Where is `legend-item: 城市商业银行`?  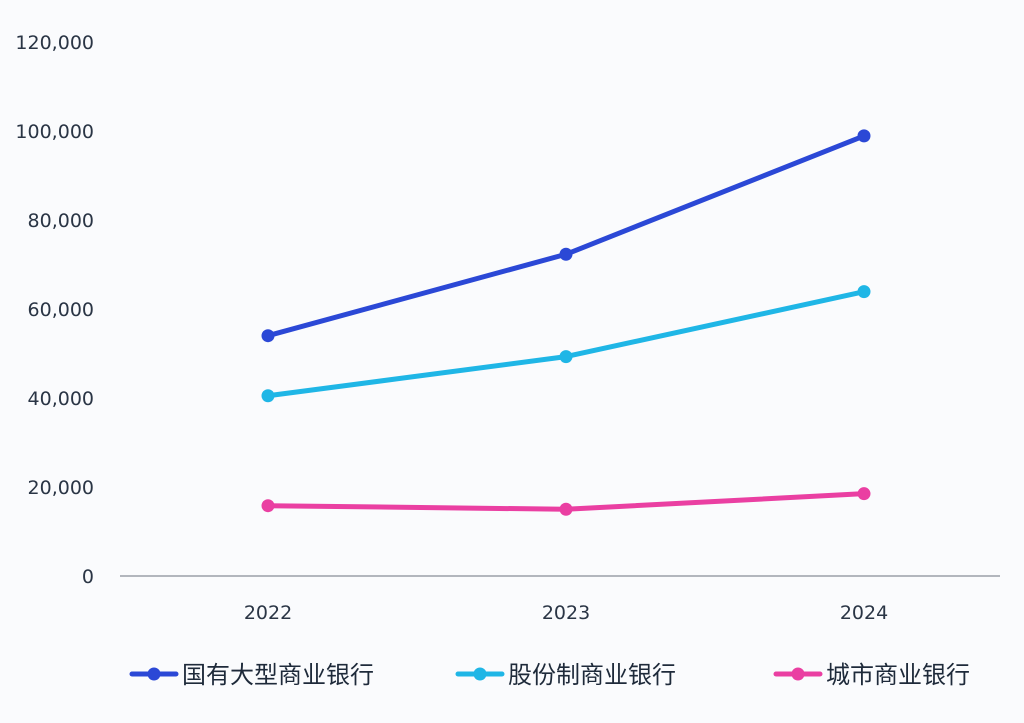 legend-item: 城市商业银行 is located at coordinates (871, 675).